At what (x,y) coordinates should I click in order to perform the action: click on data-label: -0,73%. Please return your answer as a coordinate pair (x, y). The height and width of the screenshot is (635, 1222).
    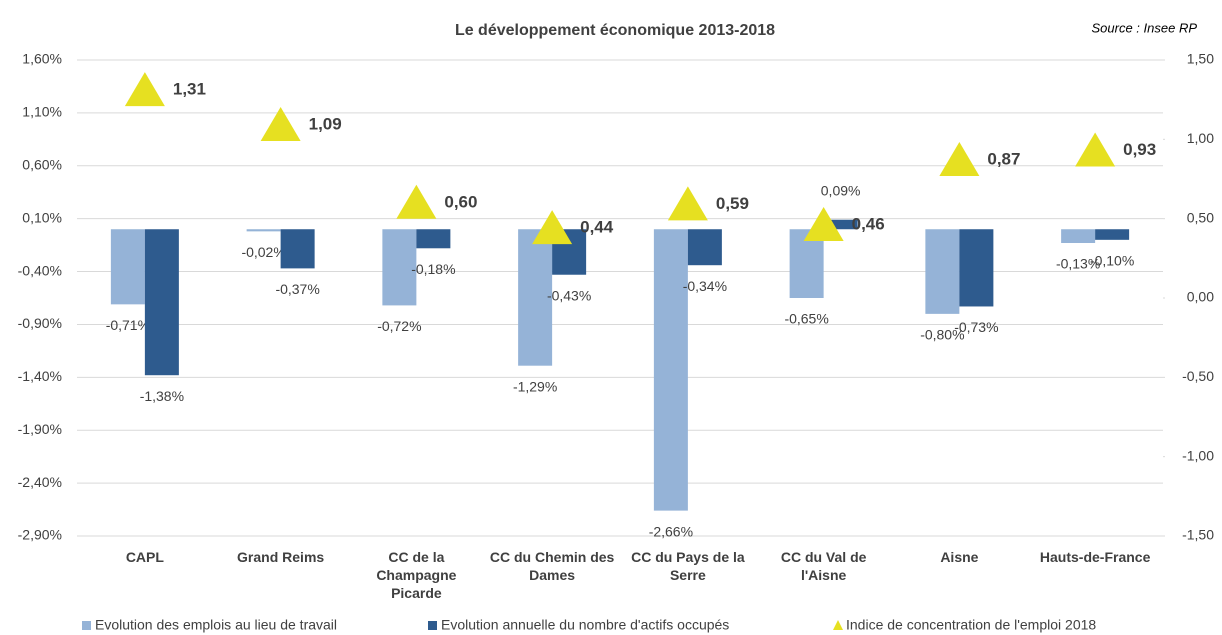
    Looking at the image, I should click on (976, 327).